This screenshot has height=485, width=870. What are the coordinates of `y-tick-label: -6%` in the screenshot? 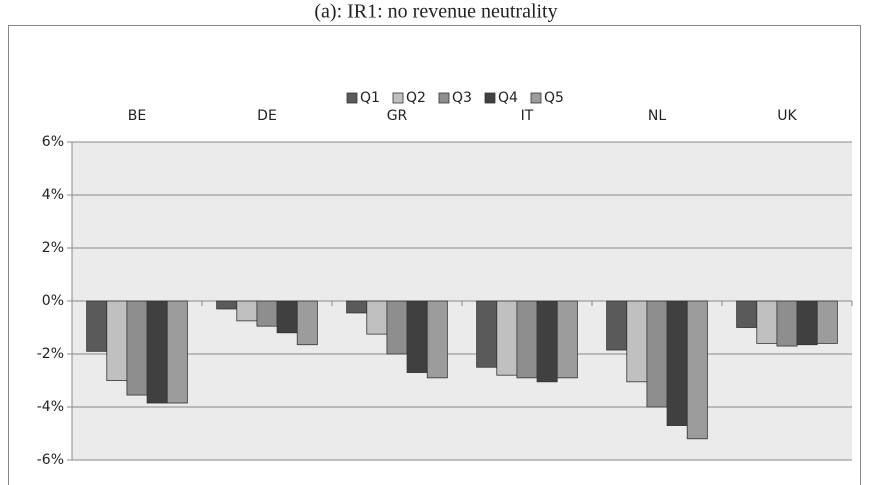 It's located at (50, 460).